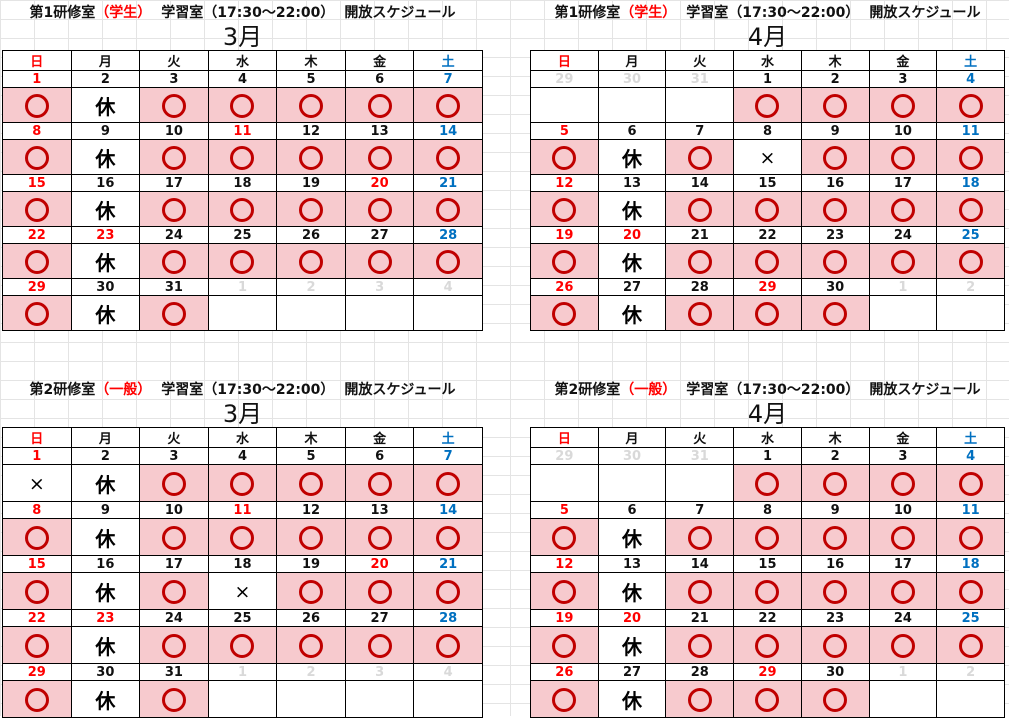  What do you see at coordinates (311, 456) in the screenshot?
I see `date-cell: 5` at bounding box center [311, 456].